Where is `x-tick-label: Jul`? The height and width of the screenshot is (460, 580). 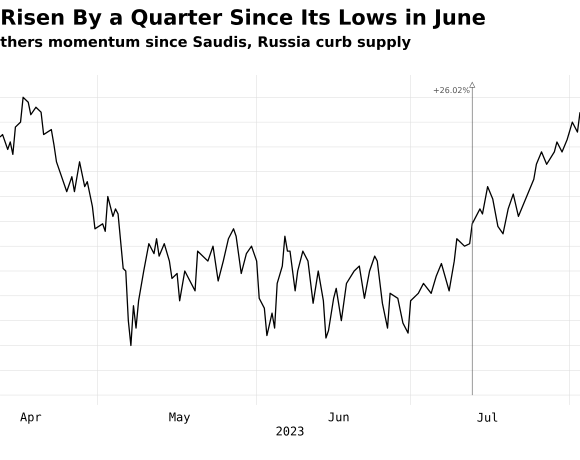
x-tick-label: Jul is located at coordinates (487, 417).